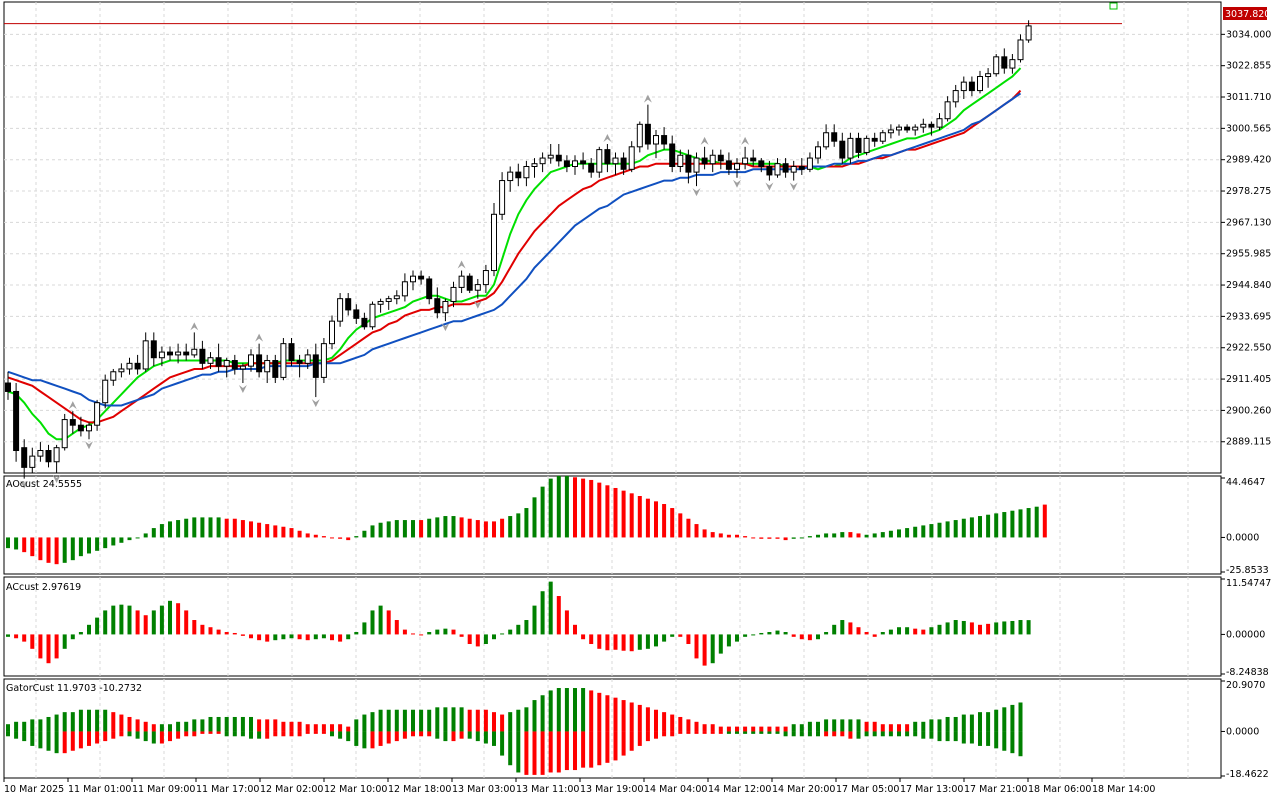 The height and width of the screenshot is (800, 1280). I want to click on gator-histogram, so click(514, 731).